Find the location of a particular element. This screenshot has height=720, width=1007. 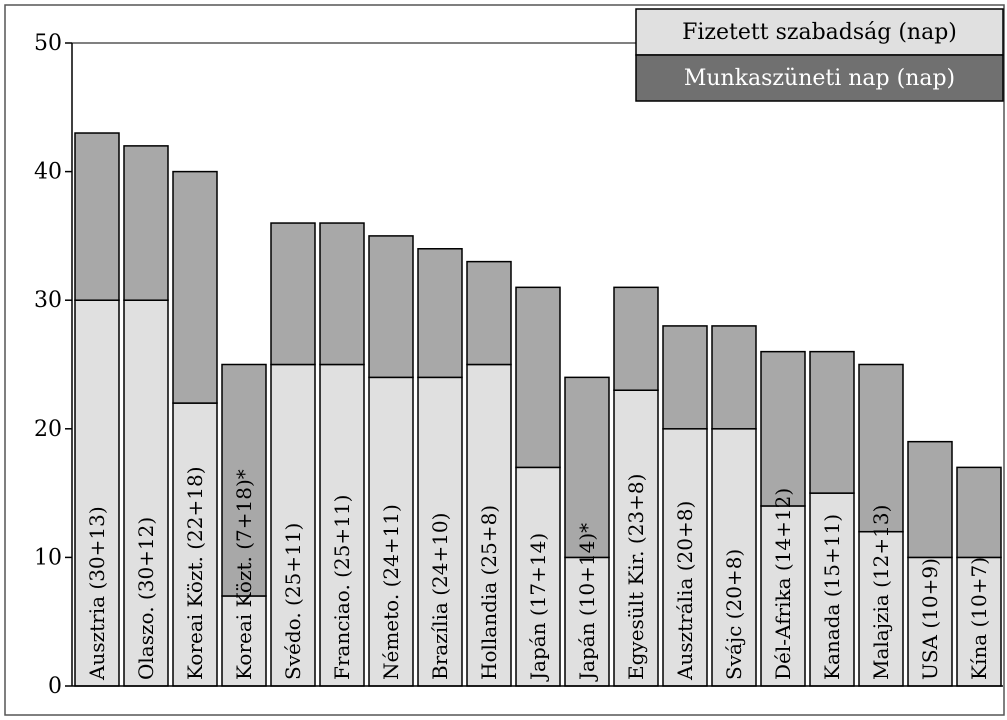

y-tick-label: 0 is located at coordinates (55, 686).